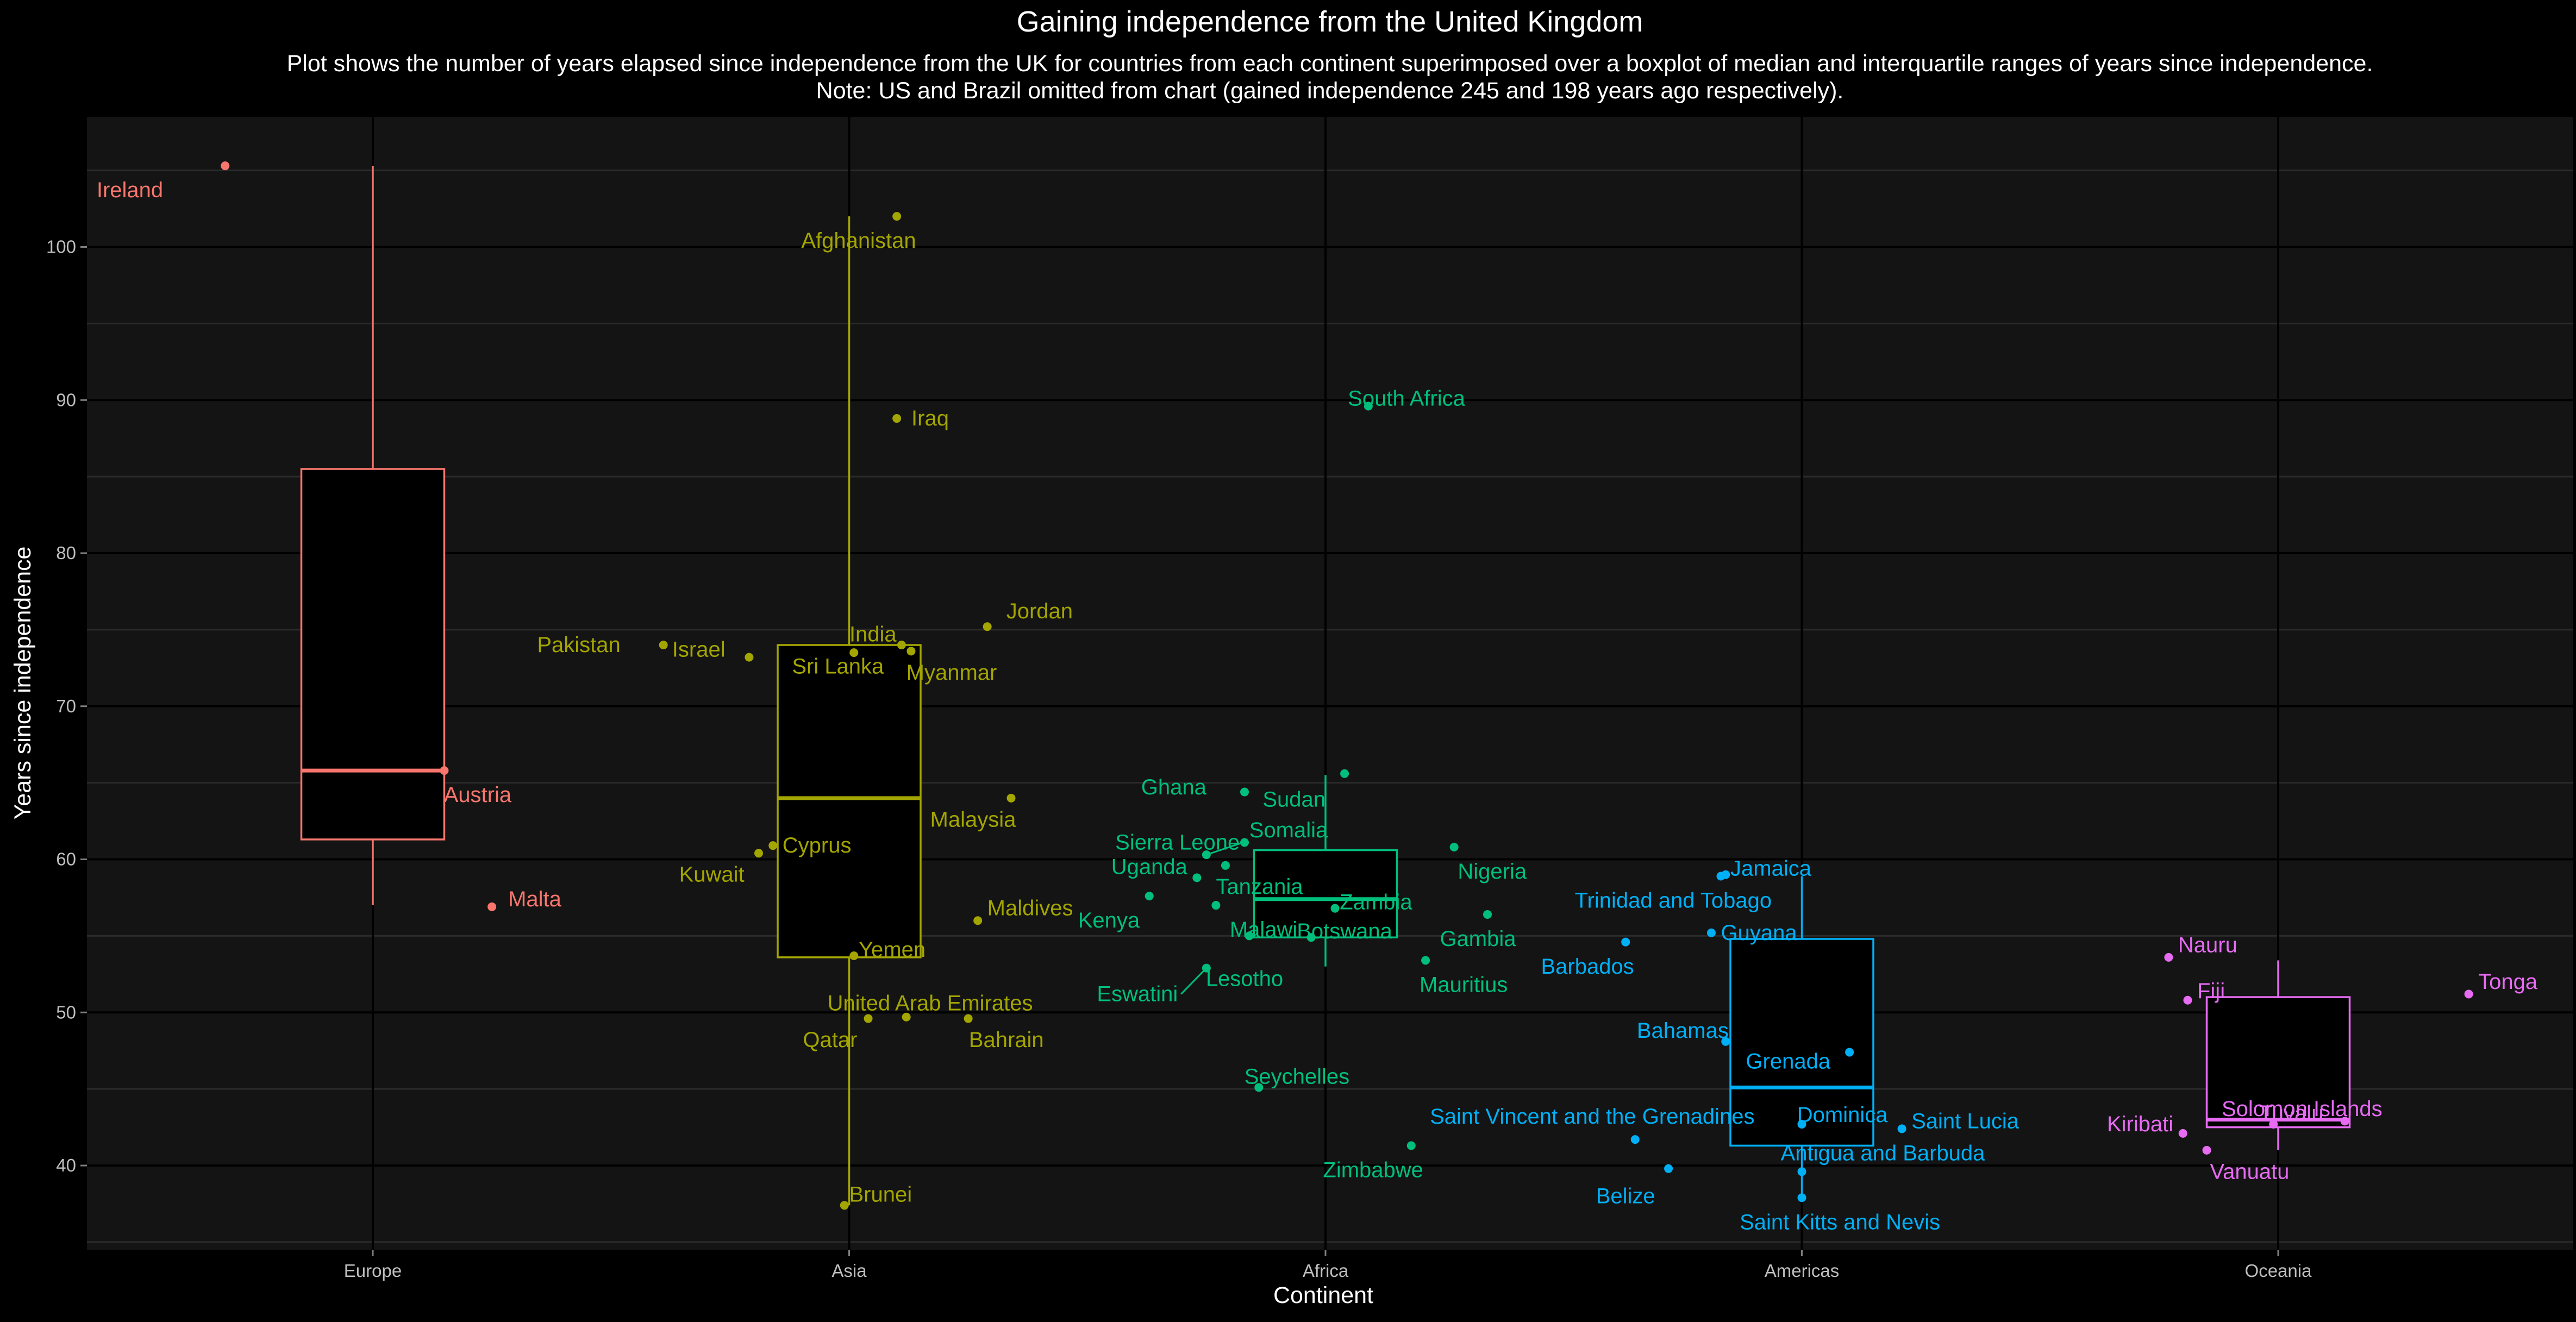 The width and height of the screenshot is (2576, 1322). I want to click on point-india, so click(854, 652).